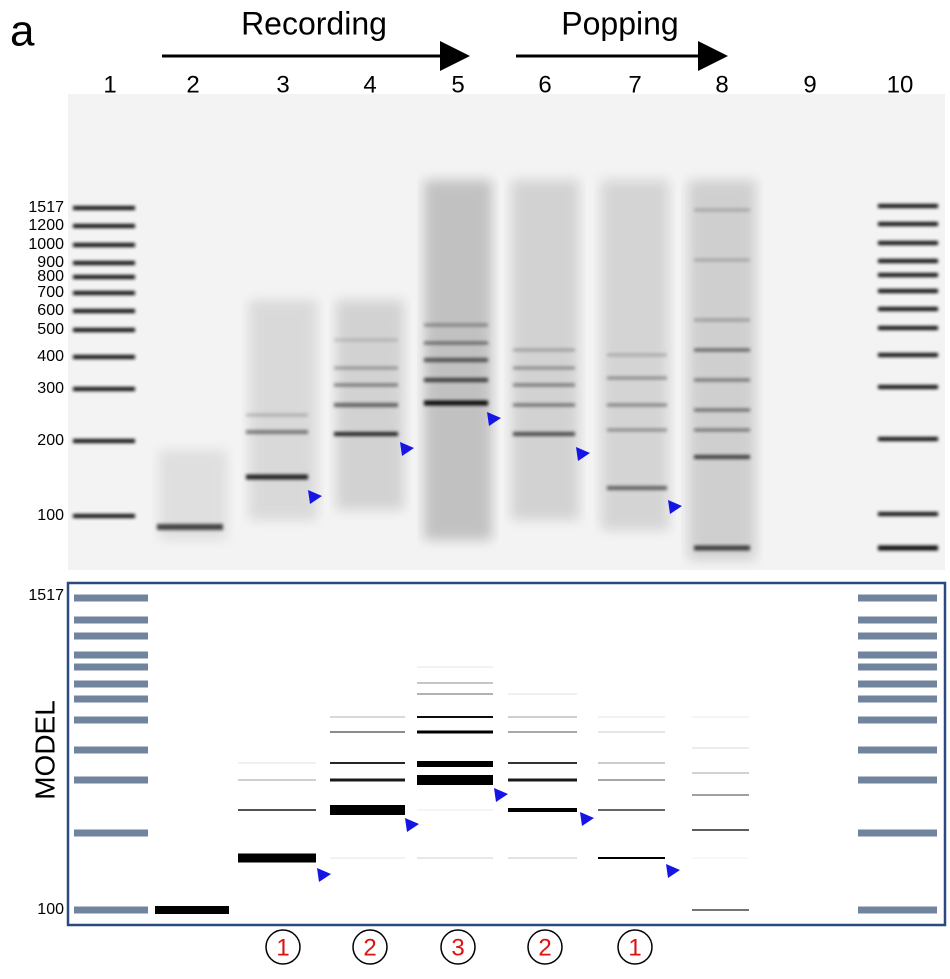 Image resolution: width=950 pixels, height=979 pixels. I want to click on size-marker: 900, so click(50, 262).